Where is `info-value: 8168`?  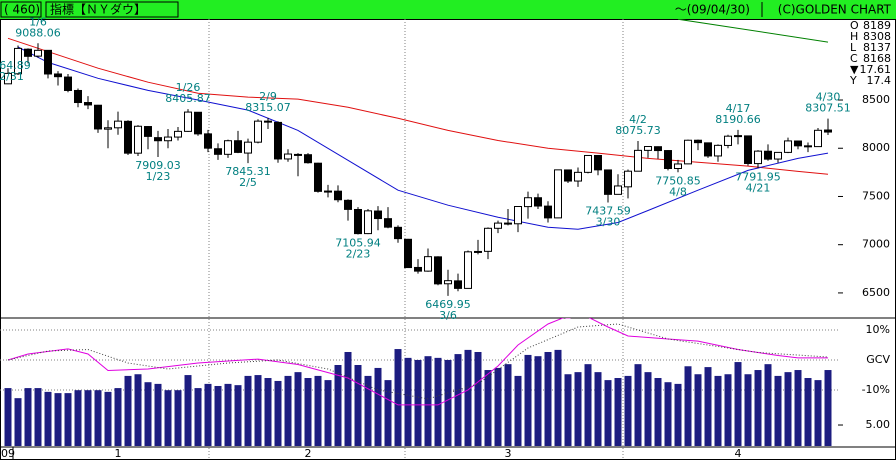 info-value: 8168 is located at coordinates (877, 58).